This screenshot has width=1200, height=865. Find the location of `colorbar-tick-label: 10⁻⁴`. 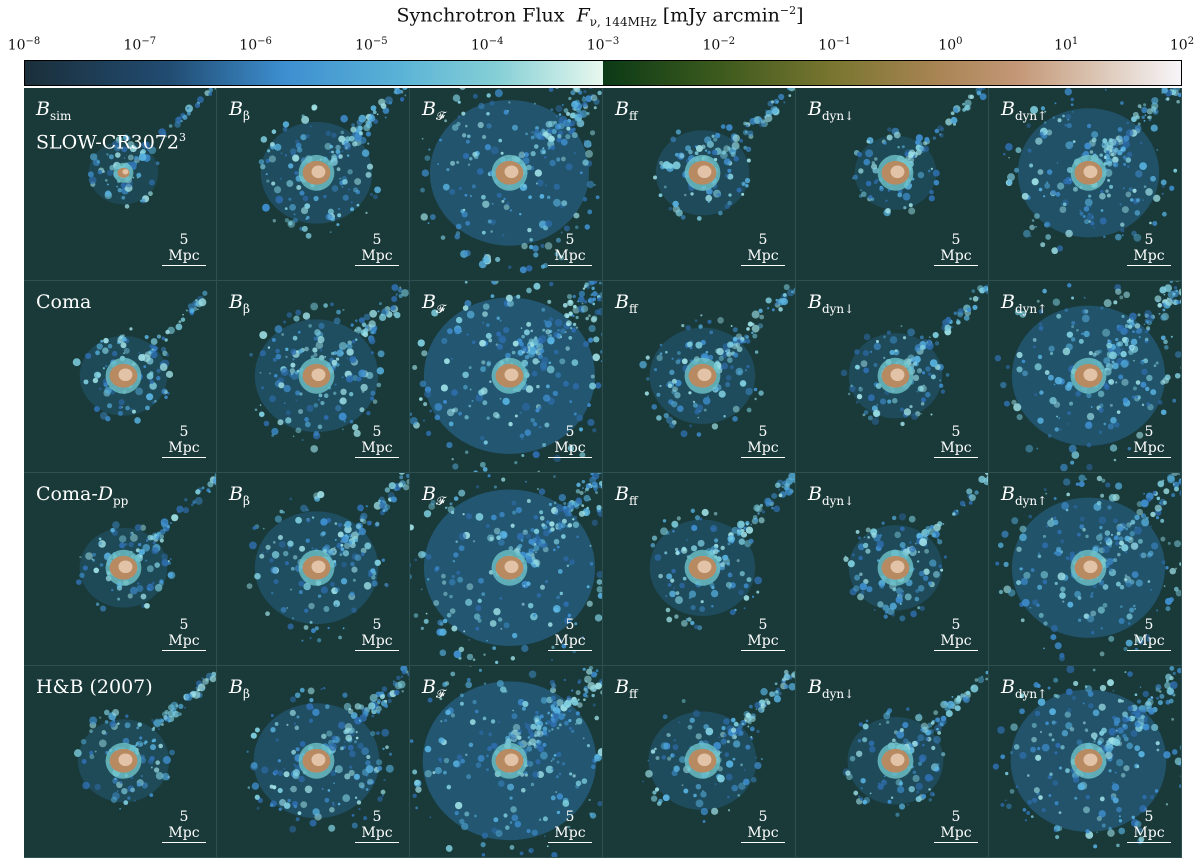

colorbar-tick-label: 10⁻⁴ is located at coordinates (487, 45).